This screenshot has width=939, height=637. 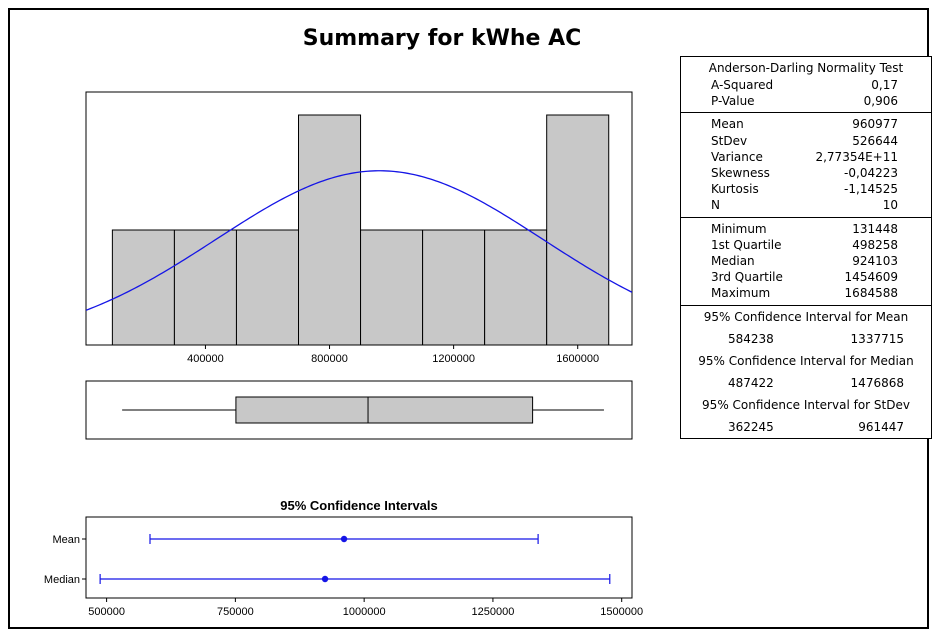 I want to click on ci-row-label: Mean, so click(x=66, y=540).